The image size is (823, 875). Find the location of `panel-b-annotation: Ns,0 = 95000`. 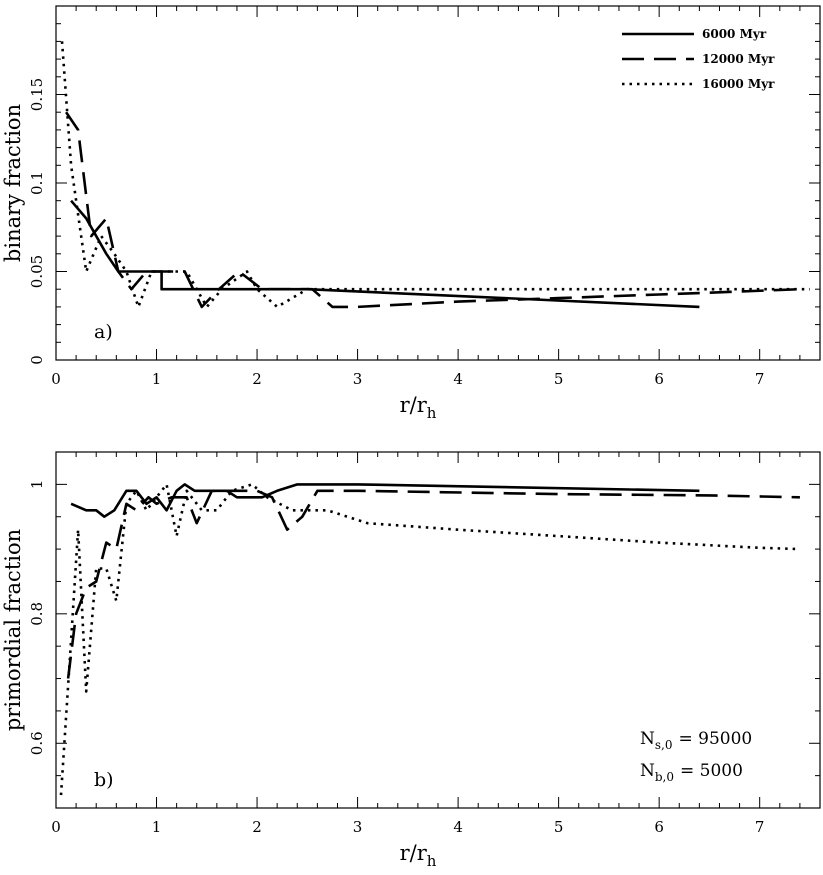

panel-b-annotation: Ns,0 = 95000 is located at coordinates (696, 740).